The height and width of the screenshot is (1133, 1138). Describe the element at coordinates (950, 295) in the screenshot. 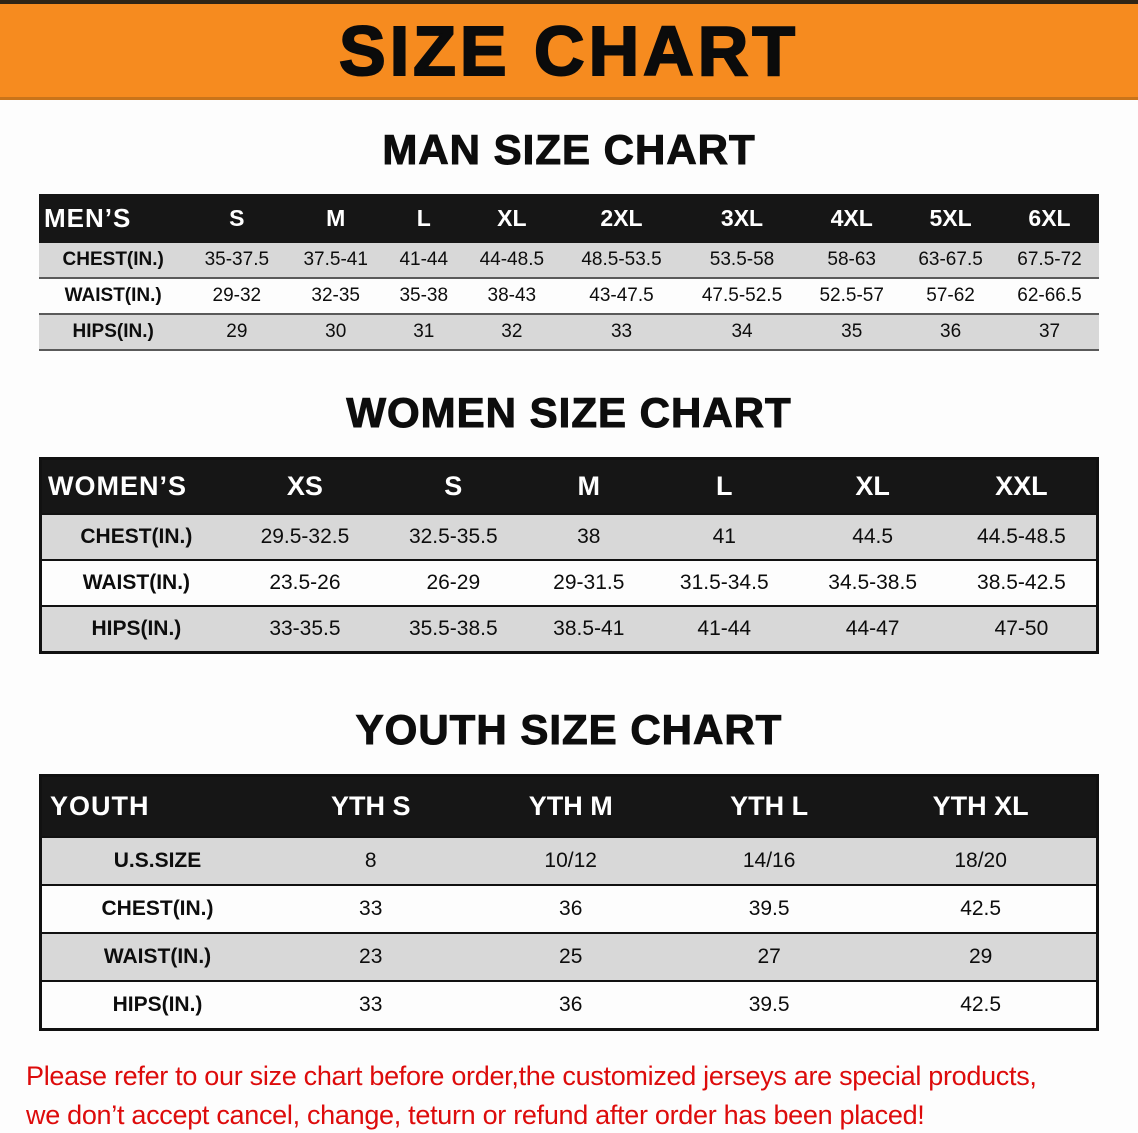

I see `value-cell: 57-62` at that location.